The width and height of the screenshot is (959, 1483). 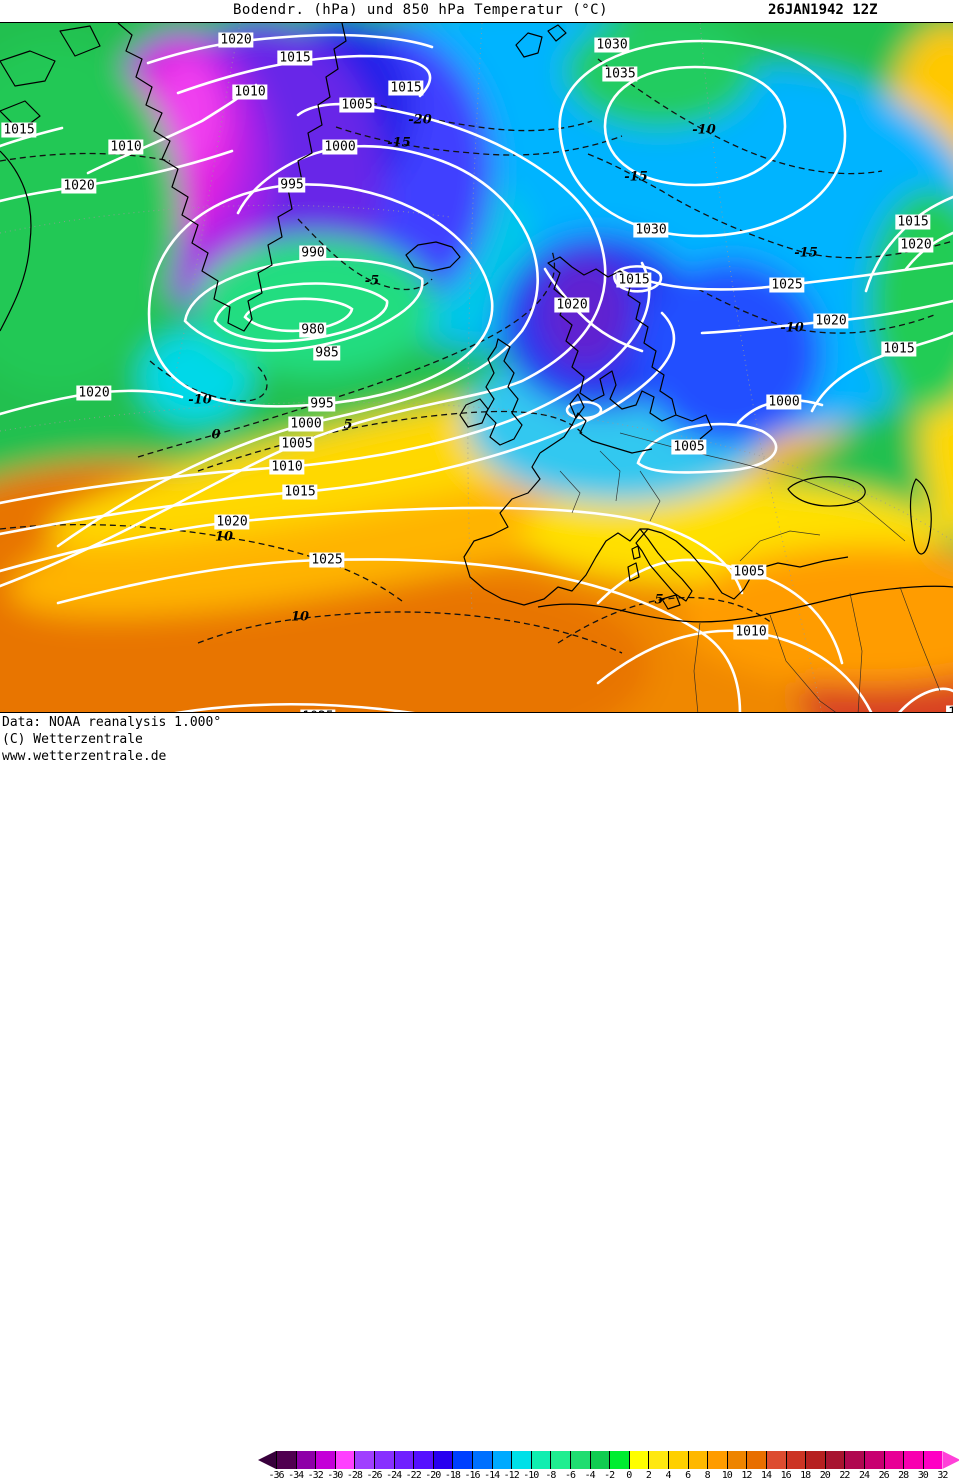 What do you see at coordinates (884, 1475) in the screenshot?
I see `colorbar-tick-label: 26` at bounding box center [884, 1475].